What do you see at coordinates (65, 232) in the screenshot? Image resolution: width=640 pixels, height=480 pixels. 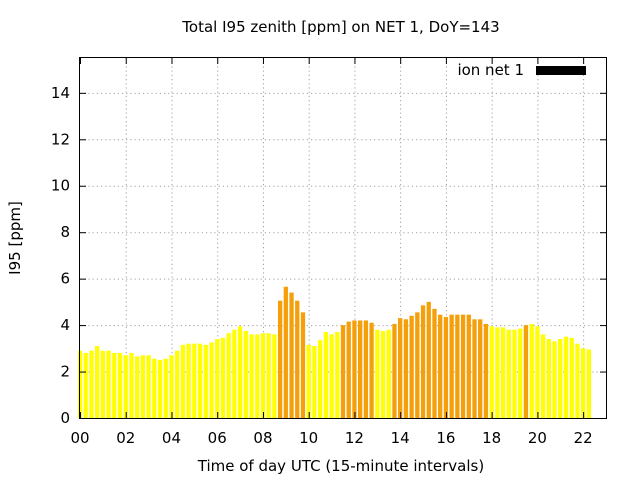 I see `y-tick-label: 8` at bounding box center [65, 232].